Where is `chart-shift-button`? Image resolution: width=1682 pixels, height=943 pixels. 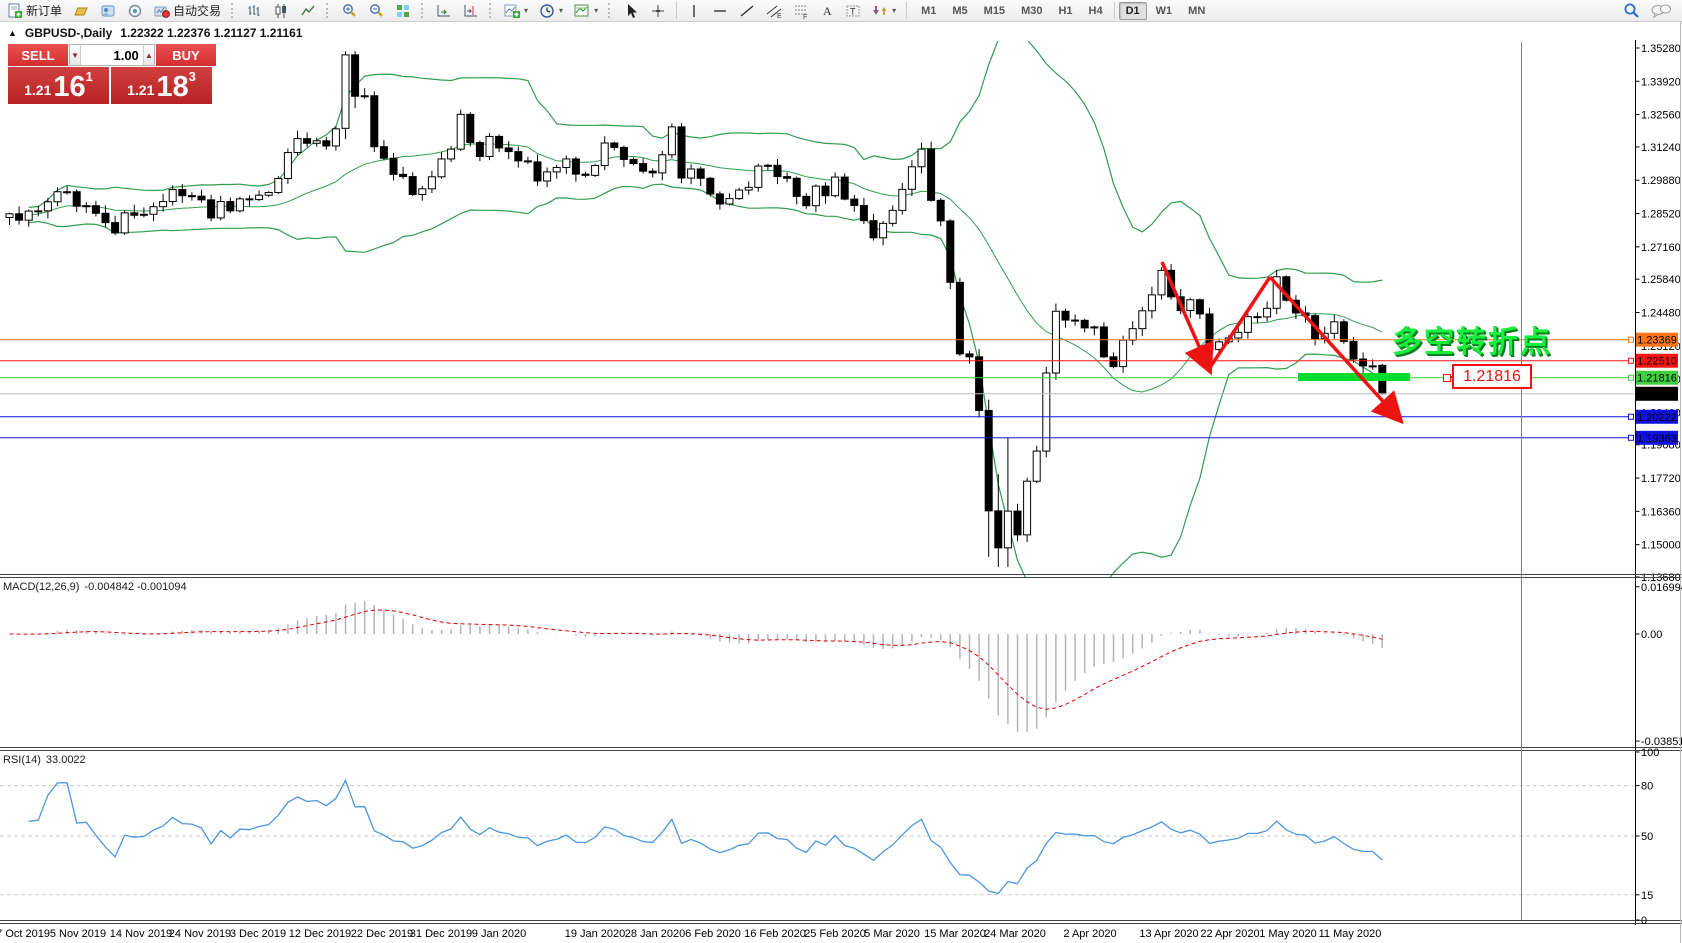
chart-shift-button is located at coordinates (471, 11).